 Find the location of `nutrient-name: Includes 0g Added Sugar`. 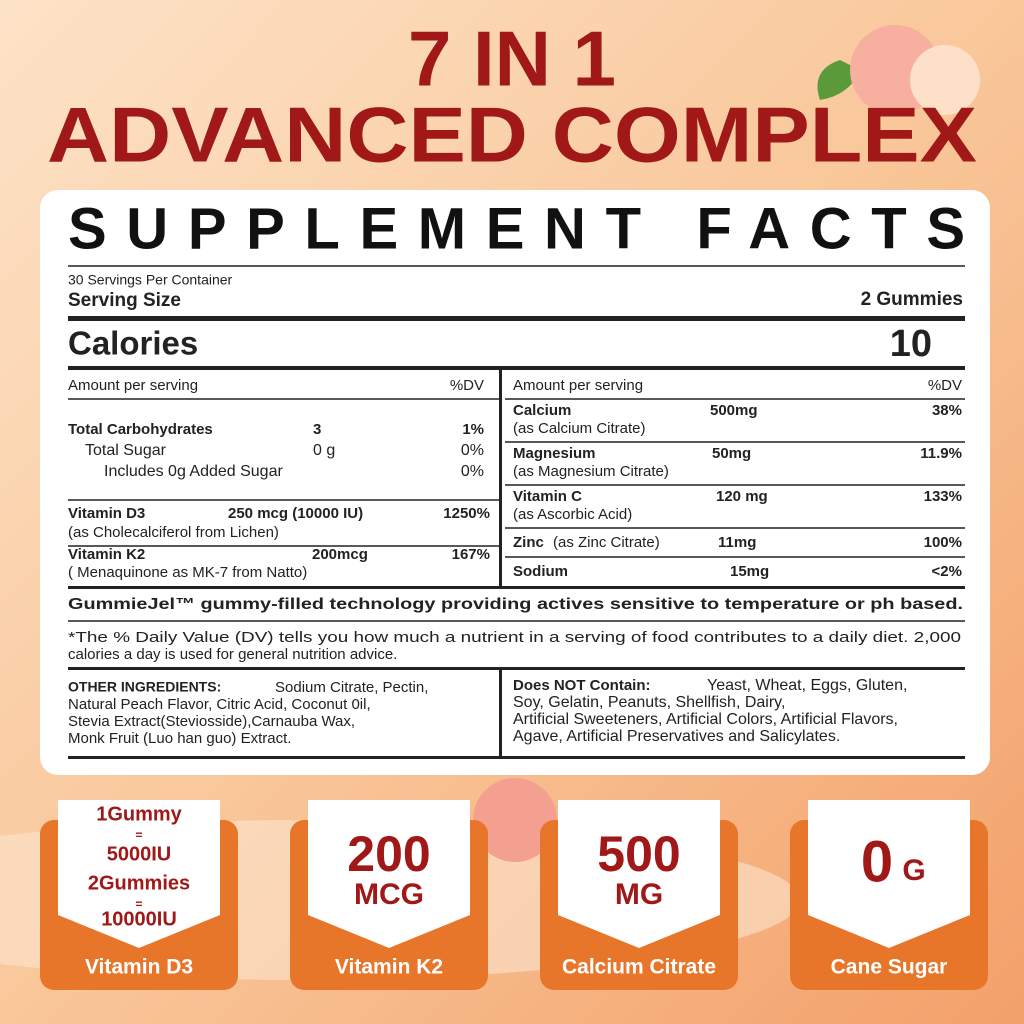

nutrient-name: Includes 0g Added Sugar is located at coordinates (193, 471).